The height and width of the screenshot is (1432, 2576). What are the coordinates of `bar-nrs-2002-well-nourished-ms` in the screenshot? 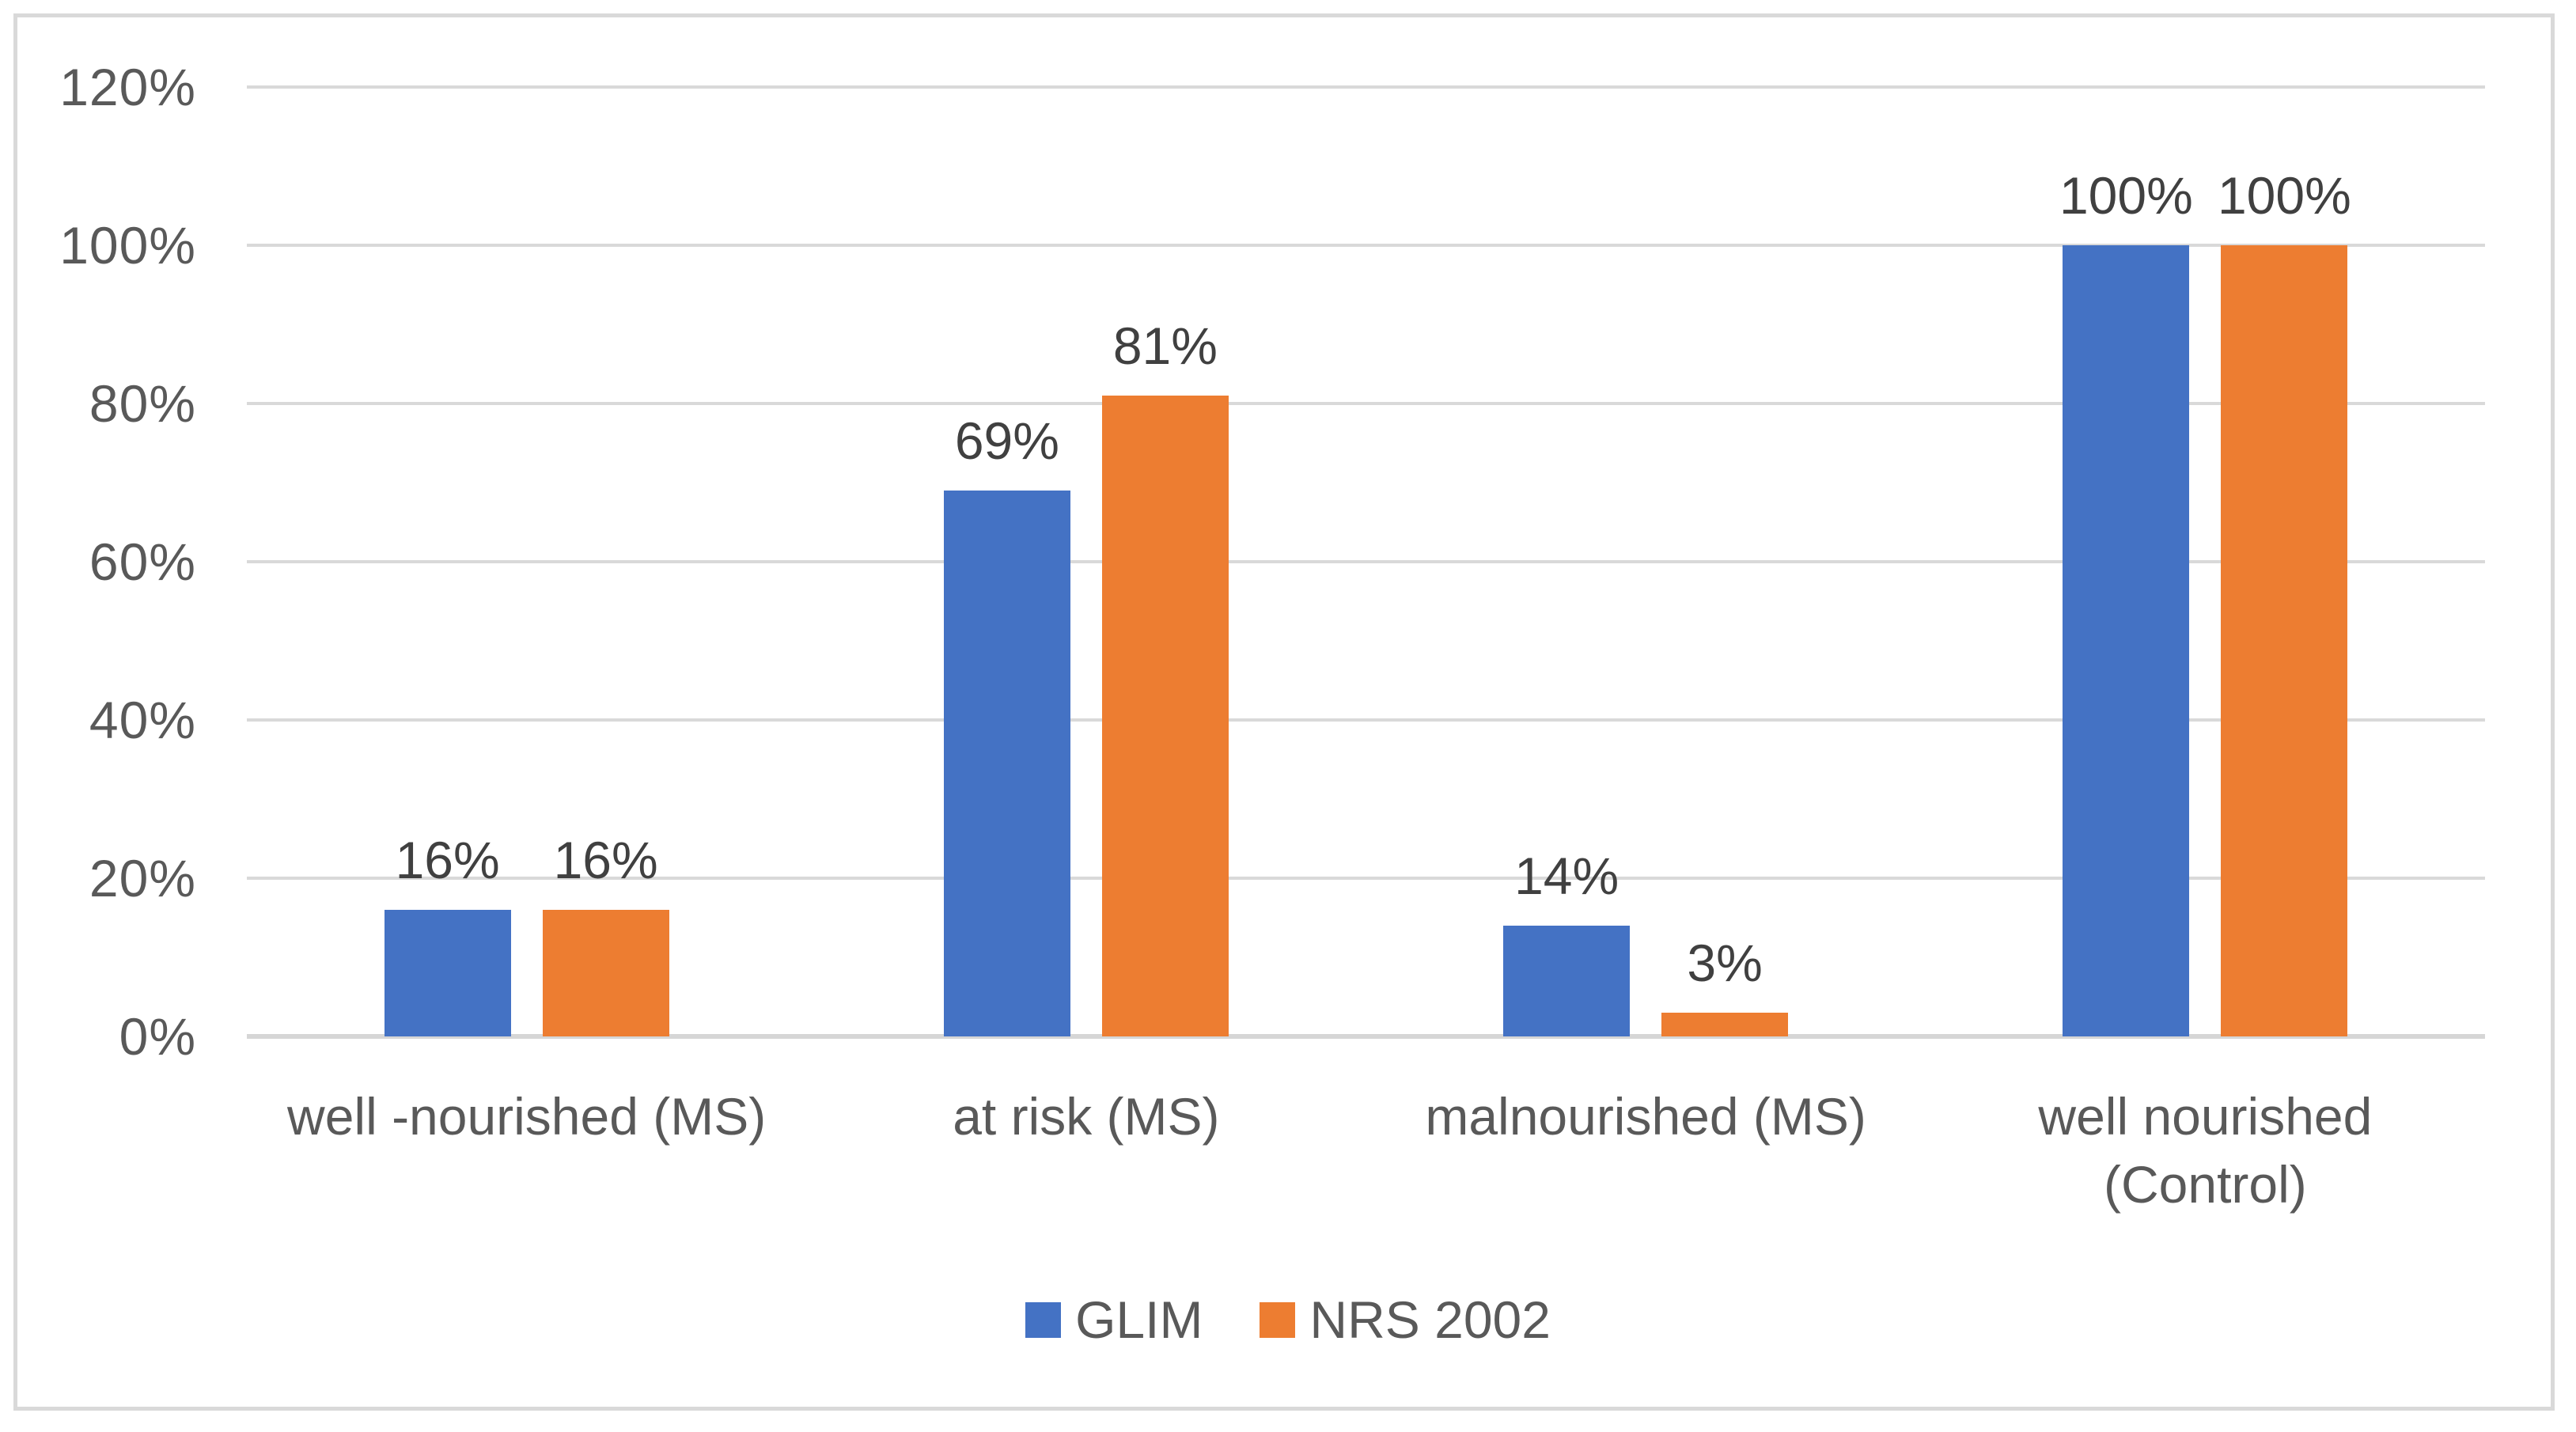 It's located at (605, 973).